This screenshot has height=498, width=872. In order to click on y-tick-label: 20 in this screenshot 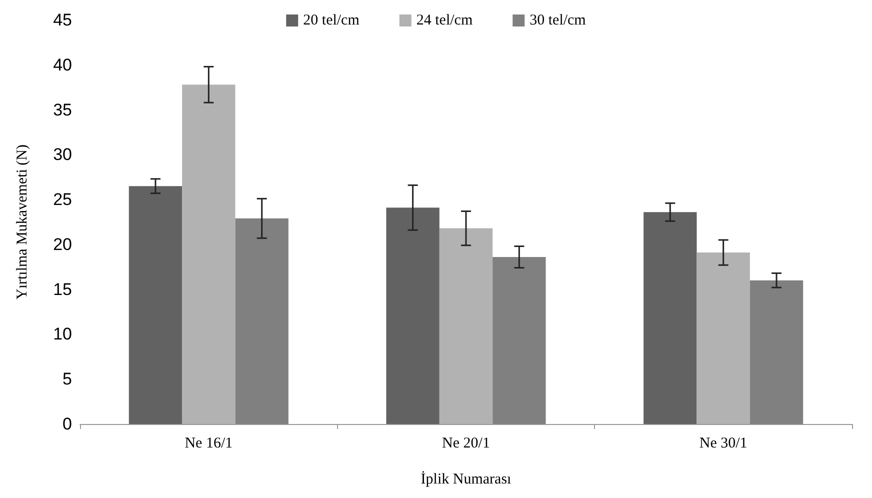, I will do `click(62, 244)`.